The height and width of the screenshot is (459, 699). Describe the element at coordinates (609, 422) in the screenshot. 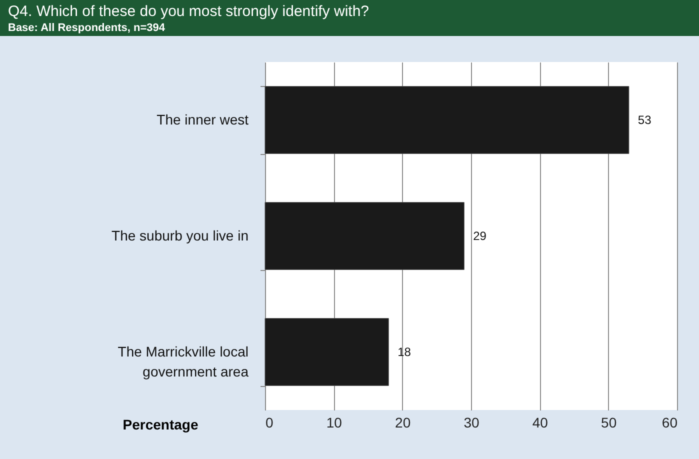

I see `x-tick-label: 50` at that location.